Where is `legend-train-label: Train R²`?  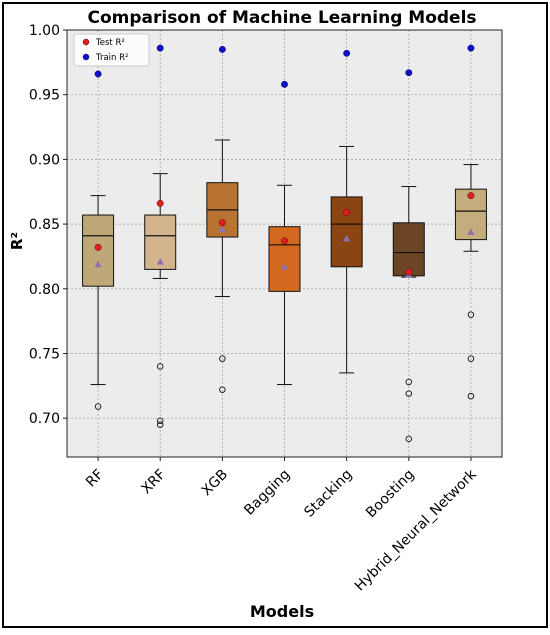 legend-train-label: Train R² is located at coordinates (111, 58).